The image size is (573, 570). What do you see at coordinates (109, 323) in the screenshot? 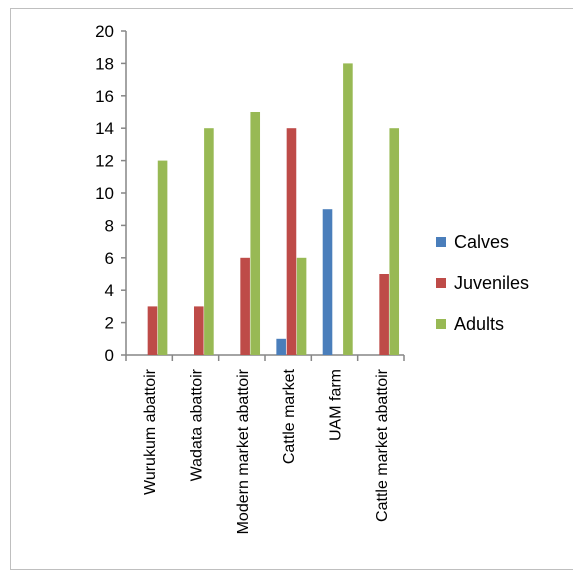
I see `y-tick-label-1: 2` at bounding box center [109, 323].